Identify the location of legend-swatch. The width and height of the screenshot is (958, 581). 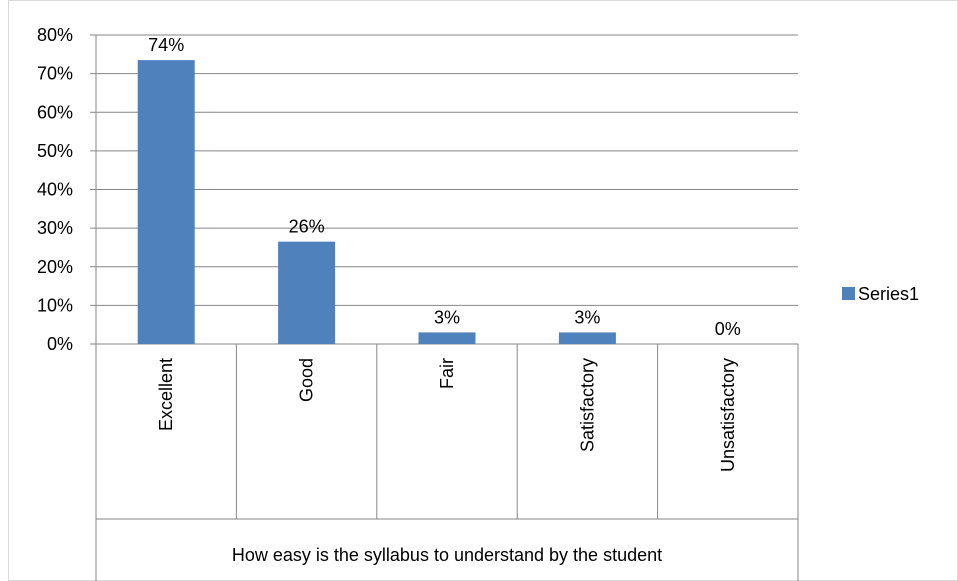
(848, 293).